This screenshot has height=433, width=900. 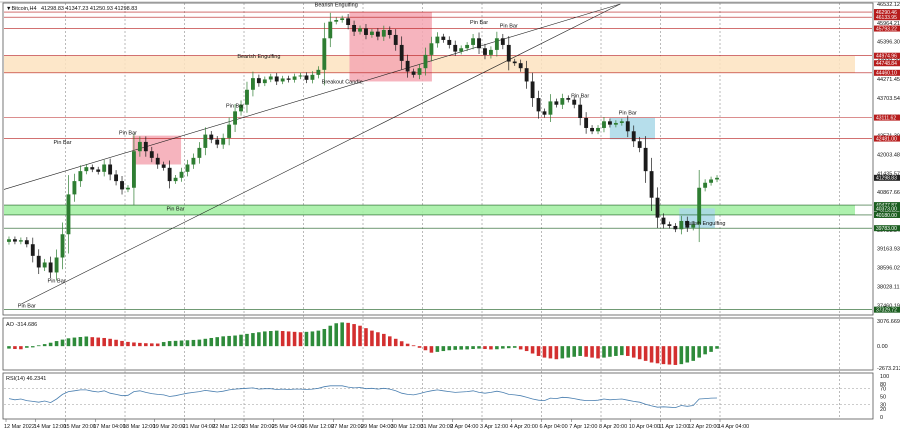 I want to click on price-tick-label: 39163.93, so click(x=888, y=250).